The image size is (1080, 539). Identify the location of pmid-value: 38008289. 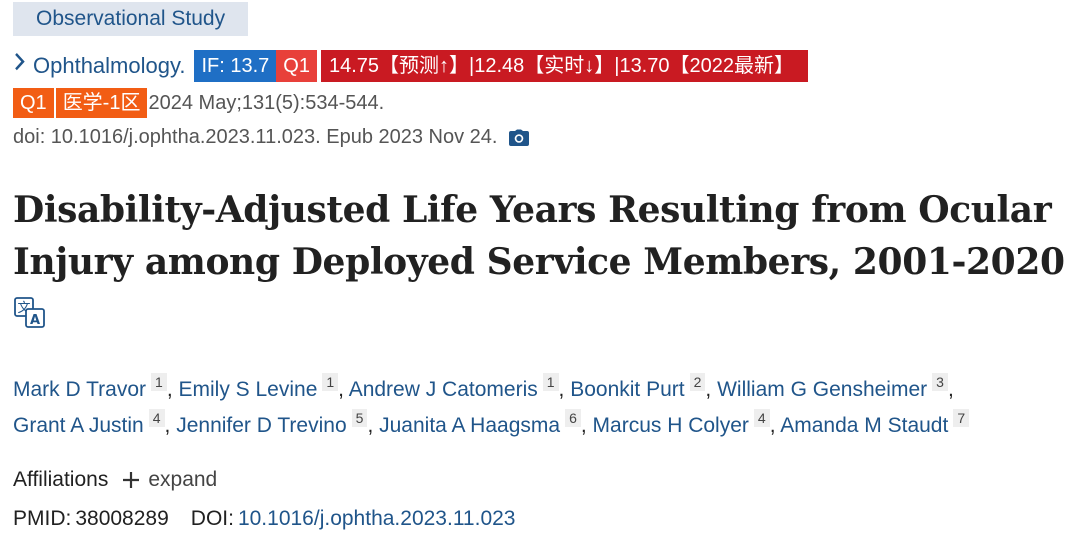
(122, 518).